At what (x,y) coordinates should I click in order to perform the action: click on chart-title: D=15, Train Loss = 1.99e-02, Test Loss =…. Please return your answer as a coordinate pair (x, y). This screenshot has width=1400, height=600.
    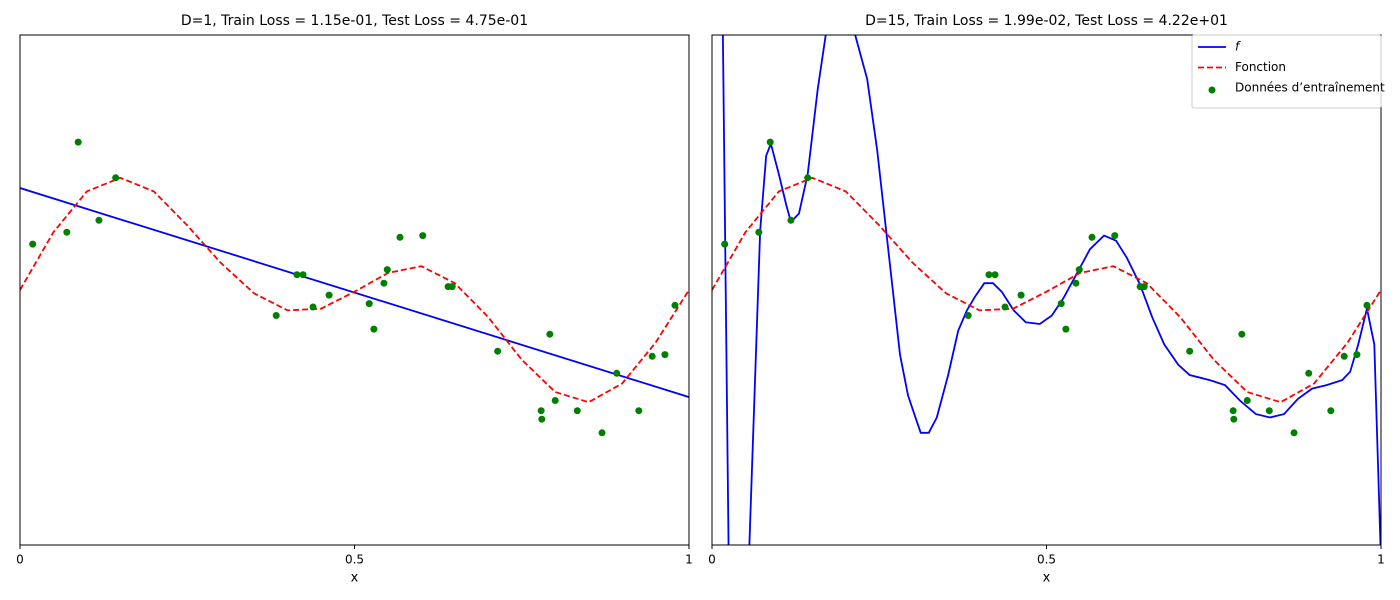
    Looking at the image, I should click on (1046, 21).